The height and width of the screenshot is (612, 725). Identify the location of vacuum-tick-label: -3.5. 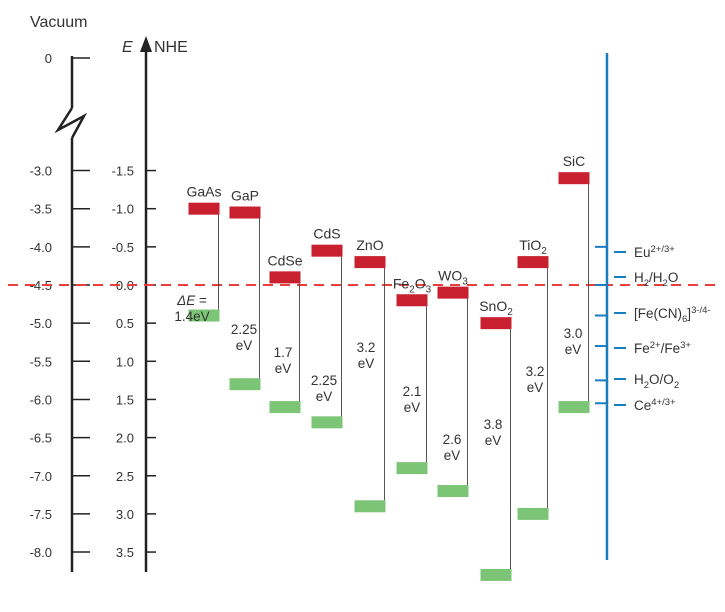
(41, 209).